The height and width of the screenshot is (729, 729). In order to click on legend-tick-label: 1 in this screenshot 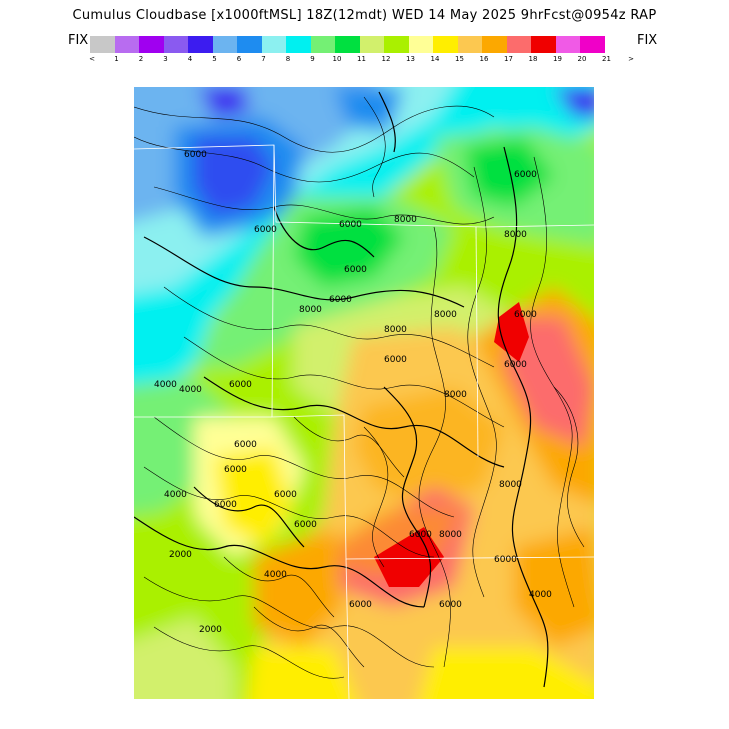, I will do `click(116, 59)`.